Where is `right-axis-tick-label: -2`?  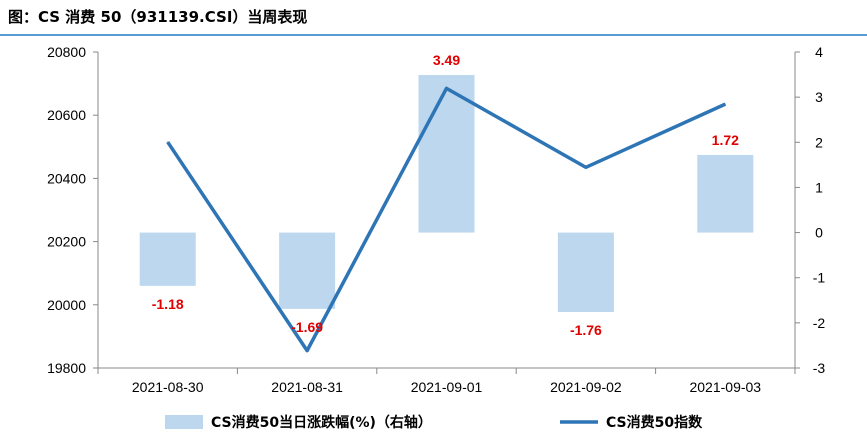
right-axis-tick-label: -2 is located at coordinates (819, 323).